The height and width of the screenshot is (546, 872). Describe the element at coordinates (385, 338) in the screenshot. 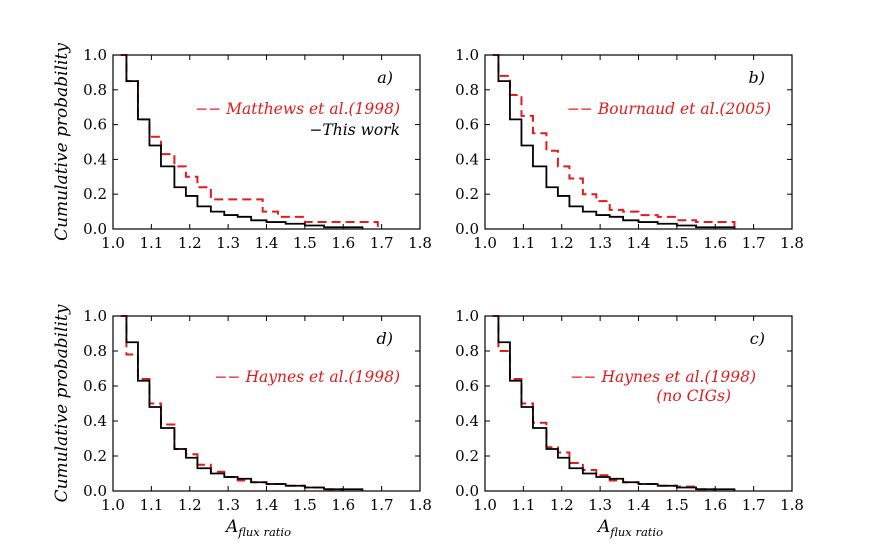

I see `panel-label: d)` at that location.